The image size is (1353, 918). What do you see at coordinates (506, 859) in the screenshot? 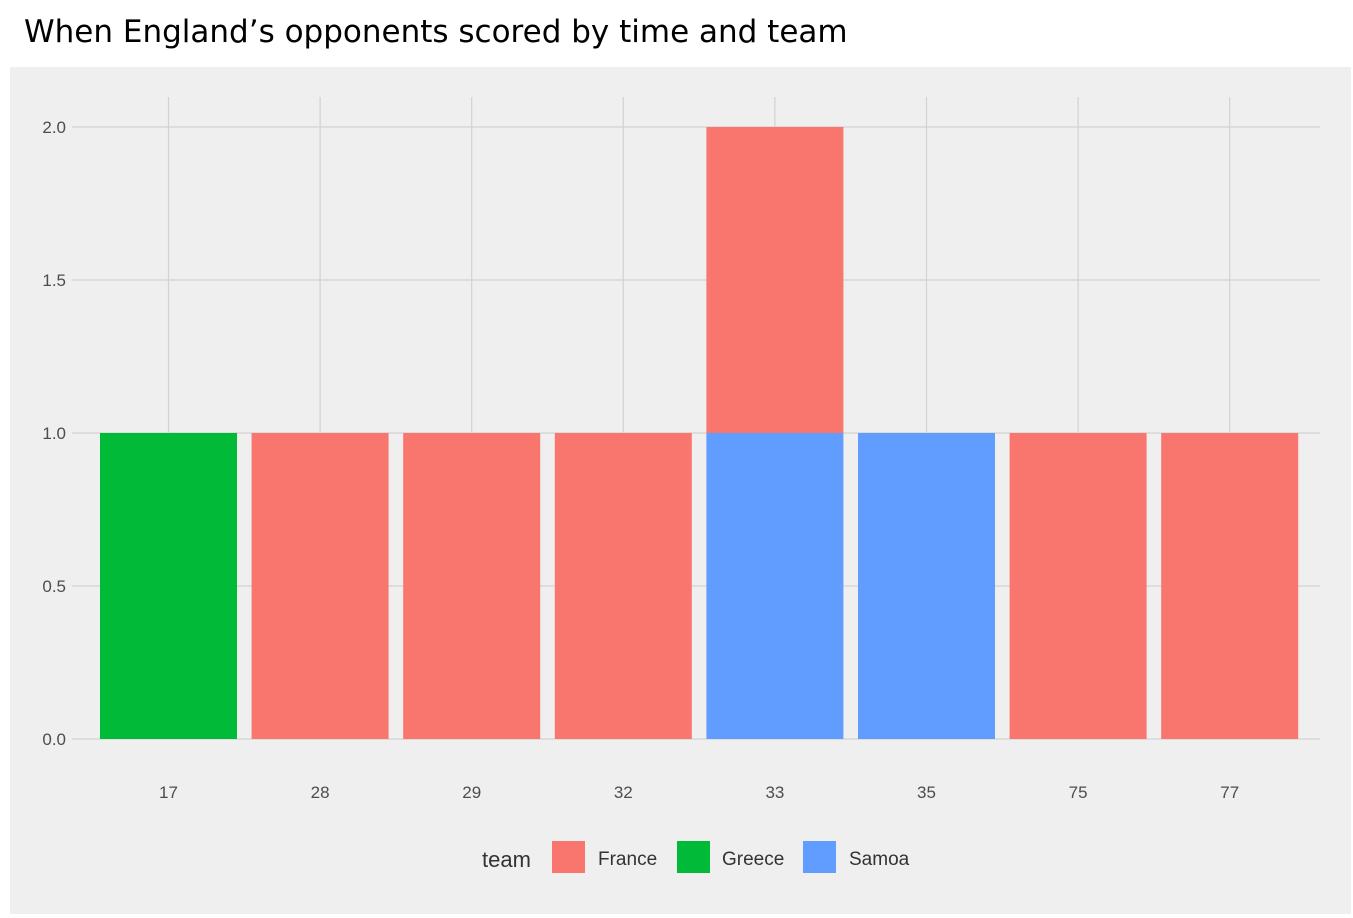
I see `legend-title: team` at bounding box center [506, 859].